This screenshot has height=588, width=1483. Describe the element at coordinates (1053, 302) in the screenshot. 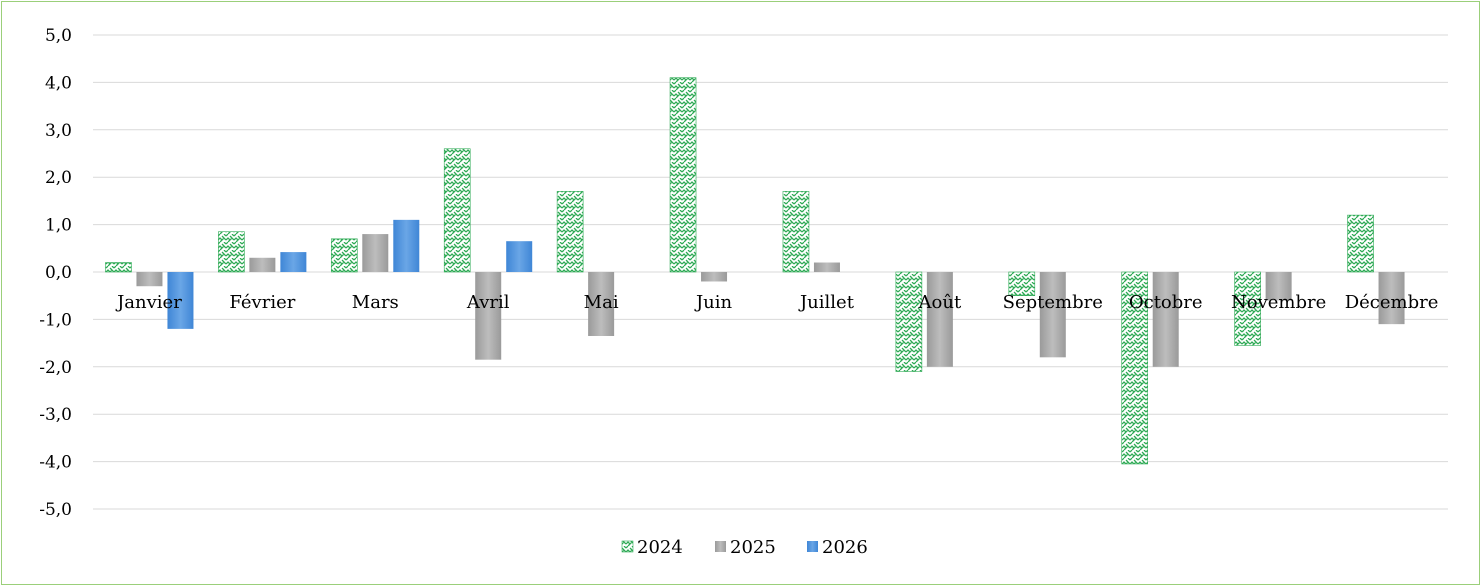

I see `x-tick-label: Septembre` at that location.